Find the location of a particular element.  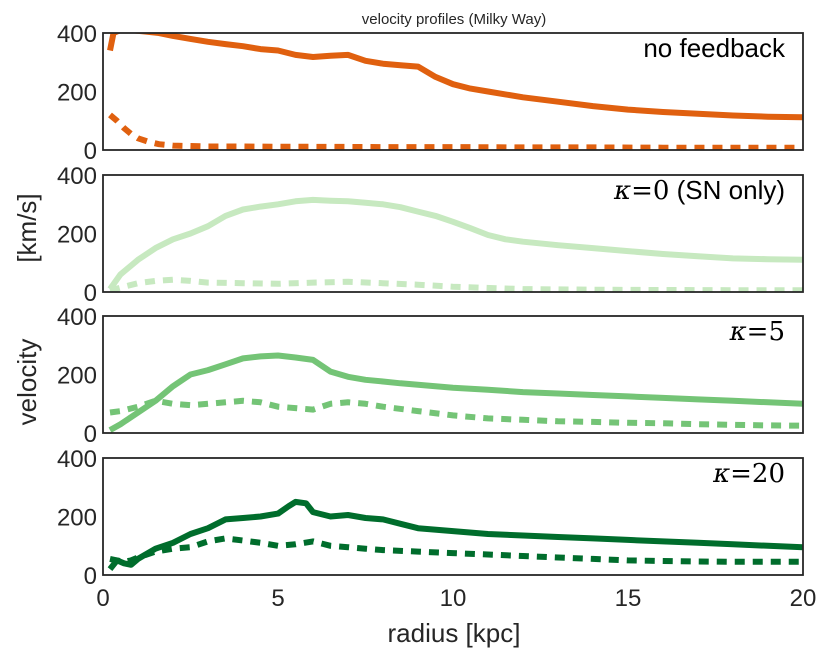

panel-3-series-solid-line is located at coordinates (455, 534).